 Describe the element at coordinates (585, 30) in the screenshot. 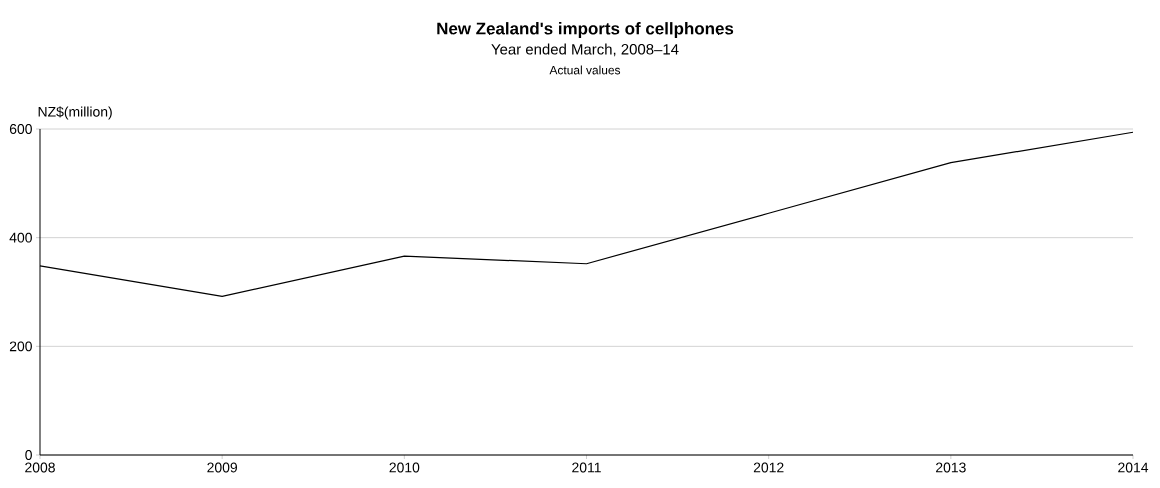

I see `chart-title: New Zealand's imports of cellphones` at that location.